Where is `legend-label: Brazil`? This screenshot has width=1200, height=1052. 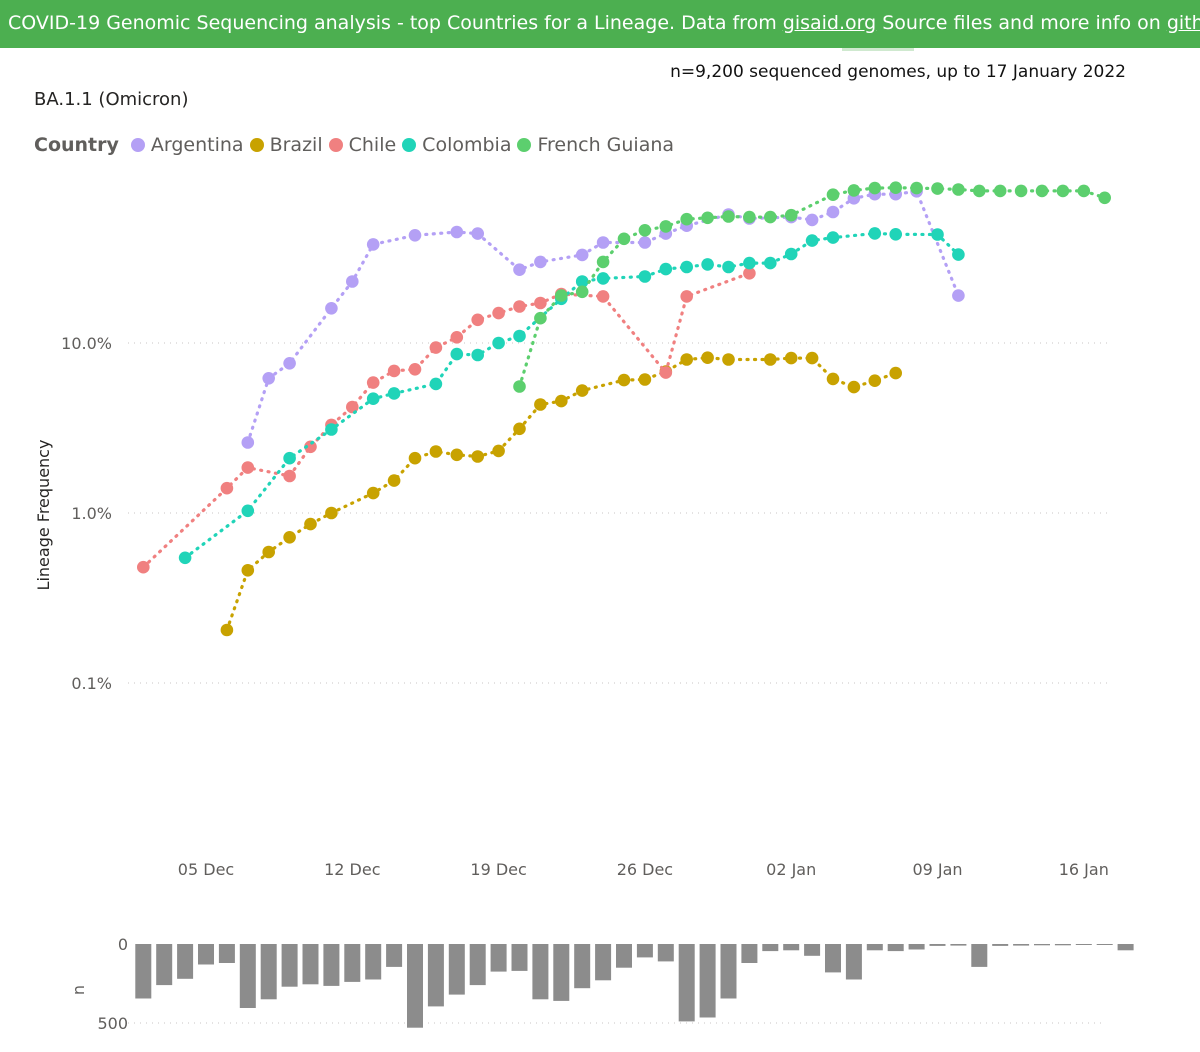
legend-label: Brazil is located at coordinates (296, 145).